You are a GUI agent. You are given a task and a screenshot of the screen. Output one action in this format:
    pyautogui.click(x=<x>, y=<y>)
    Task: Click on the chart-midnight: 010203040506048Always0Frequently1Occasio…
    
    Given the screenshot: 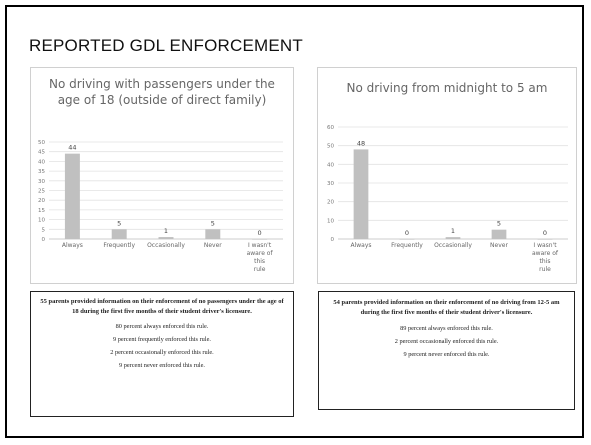 What is the action you would take?
    pyautogui.click(x=447, y=199)
    